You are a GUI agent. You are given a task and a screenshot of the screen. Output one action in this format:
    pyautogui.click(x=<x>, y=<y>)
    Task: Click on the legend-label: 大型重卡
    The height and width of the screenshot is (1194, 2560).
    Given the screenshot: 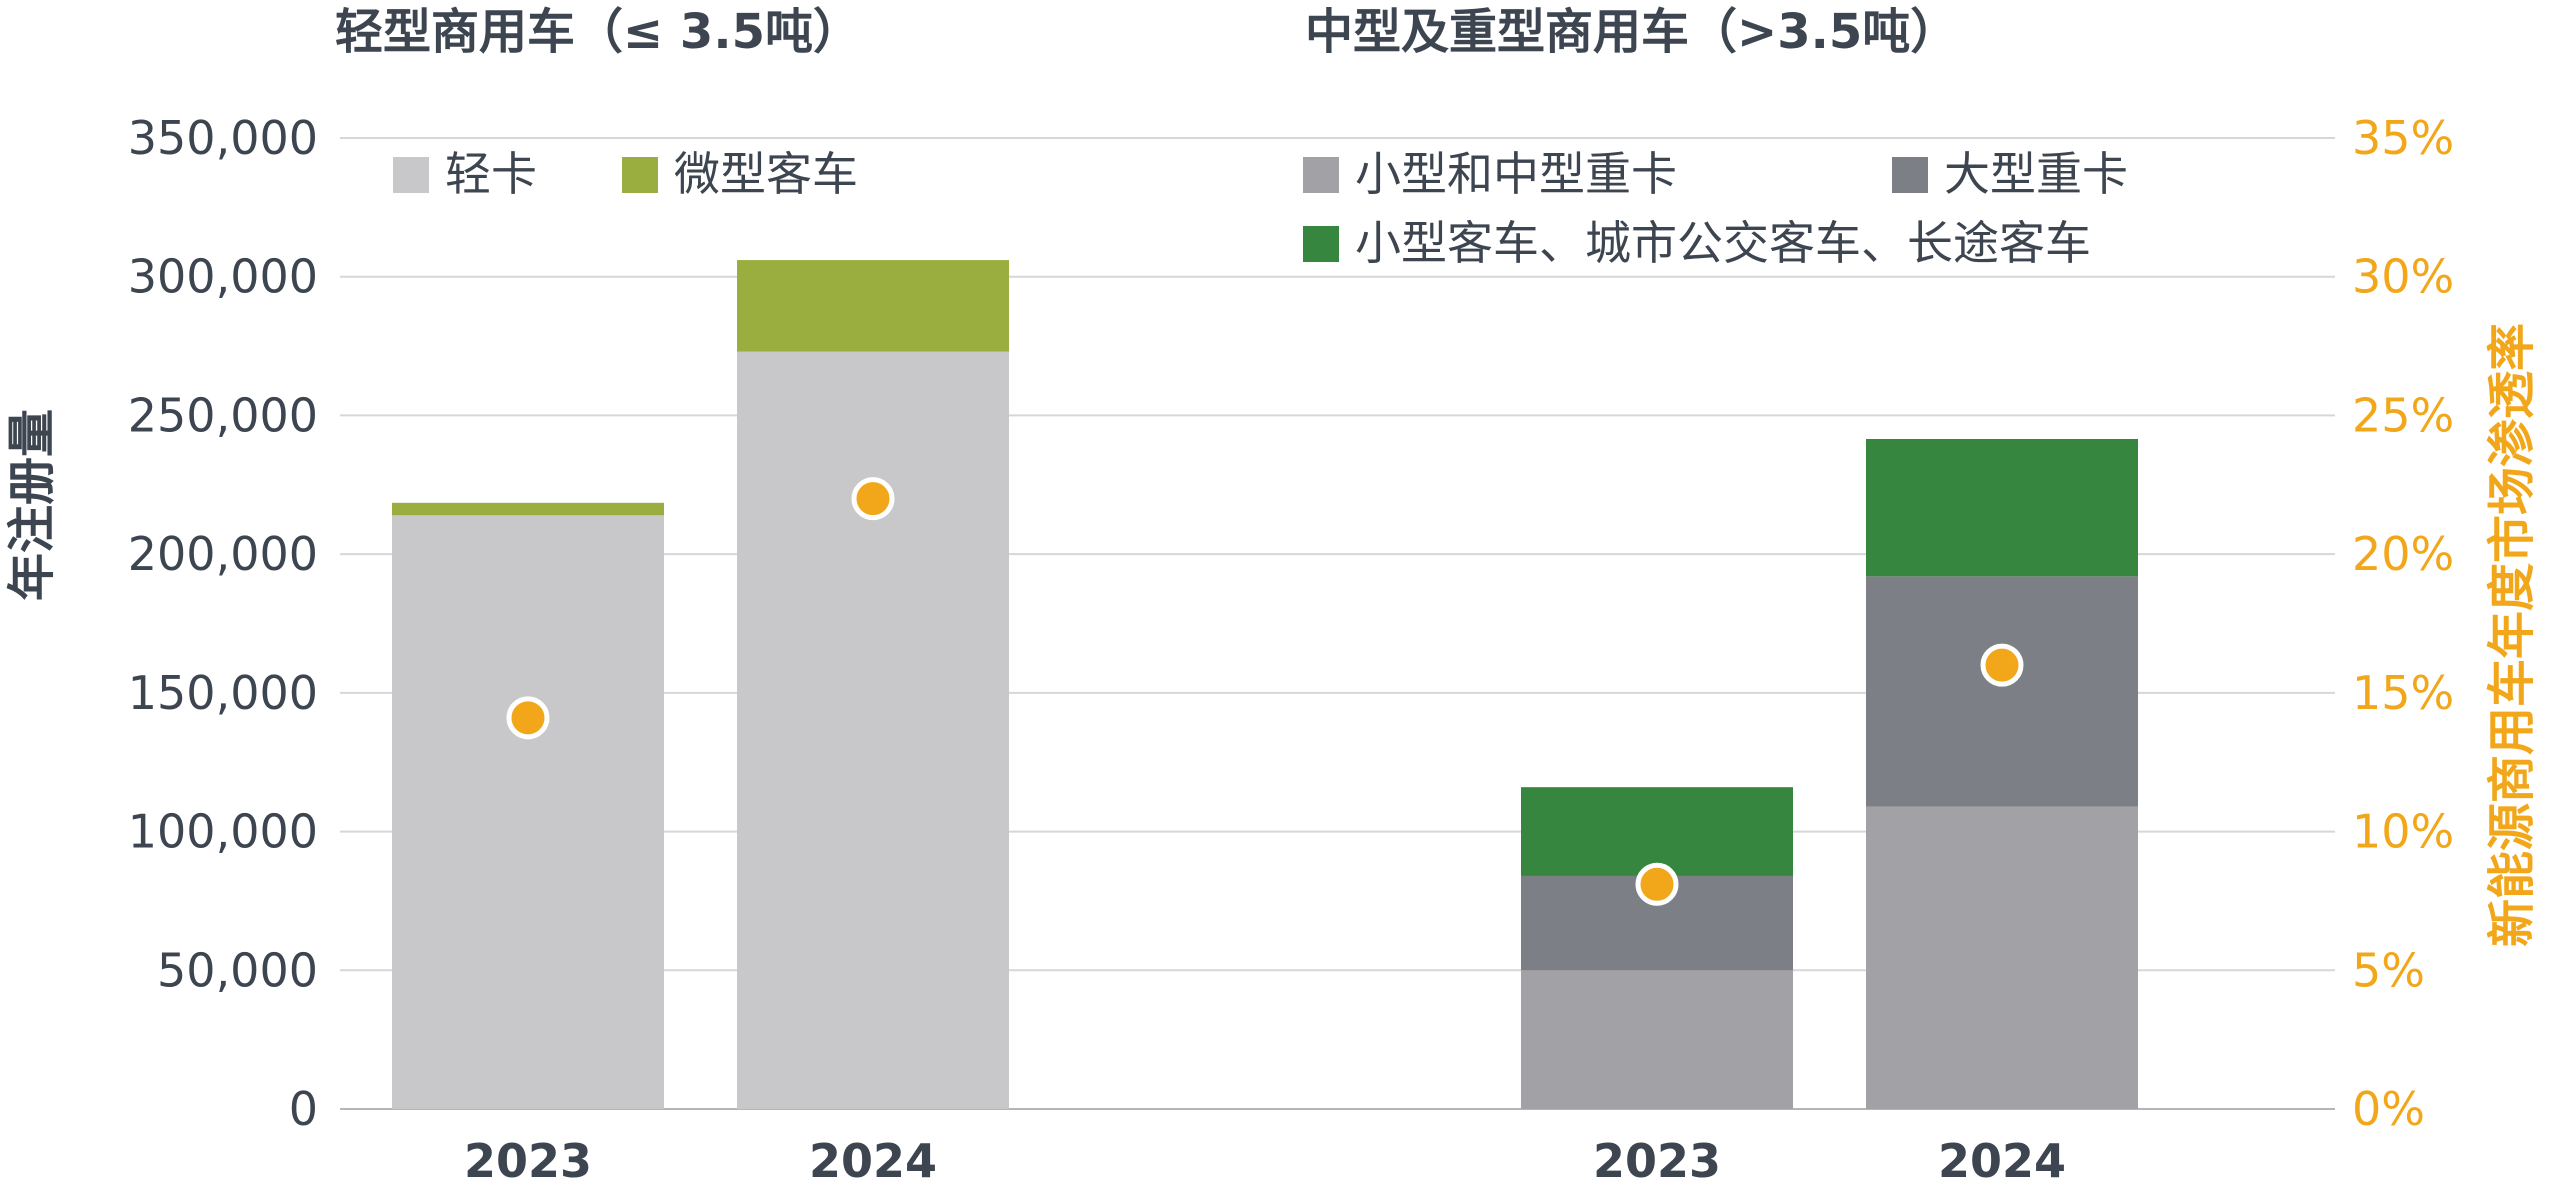 What is the action you would take?
    pyautogui.click(x=2036, y=174)
    